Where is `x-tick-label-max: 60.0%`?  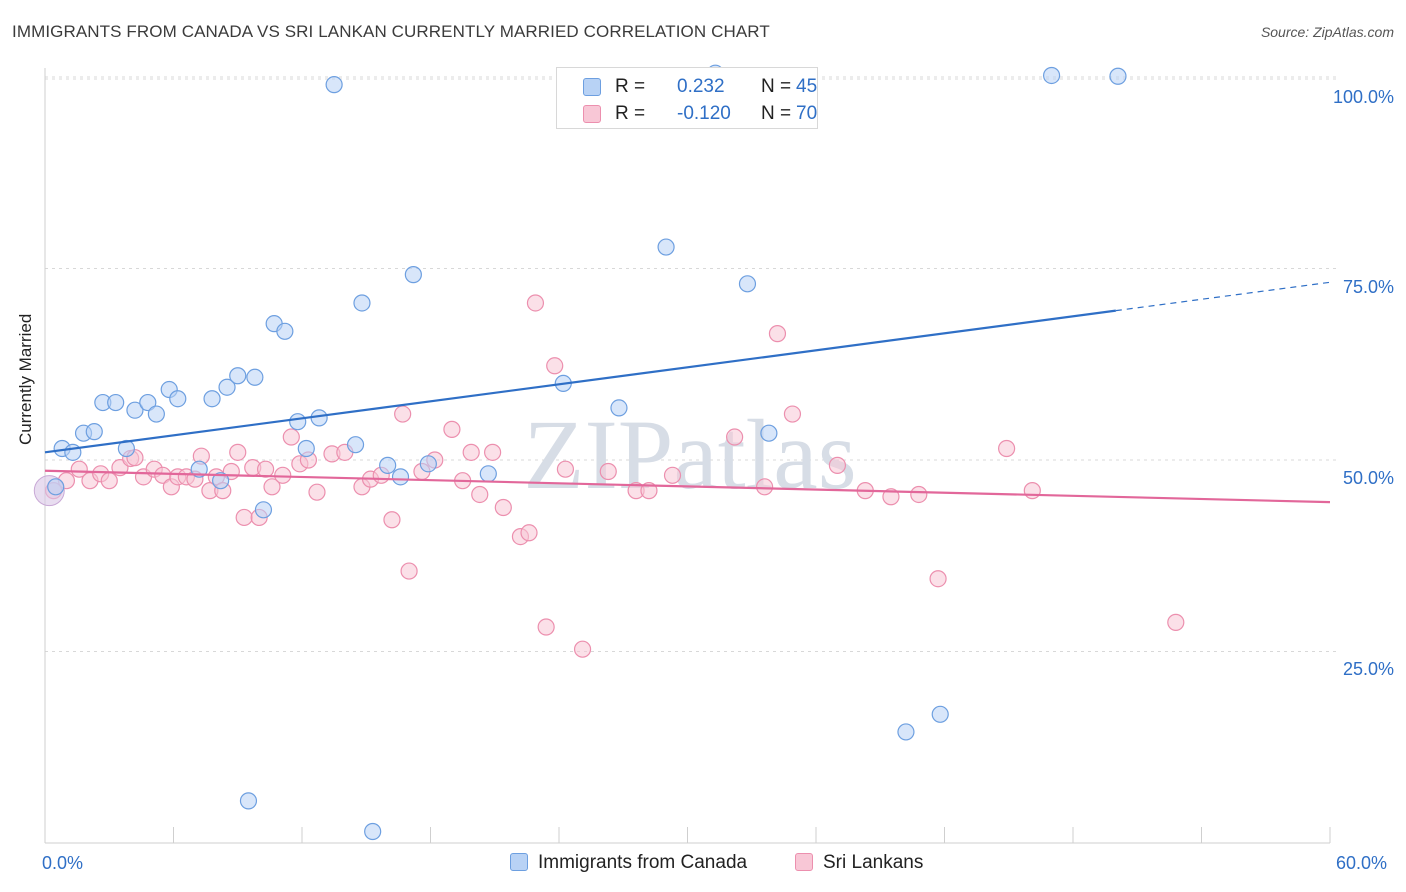 x-tick-label-max: 60.0% is located at coordinates (1362, 863).